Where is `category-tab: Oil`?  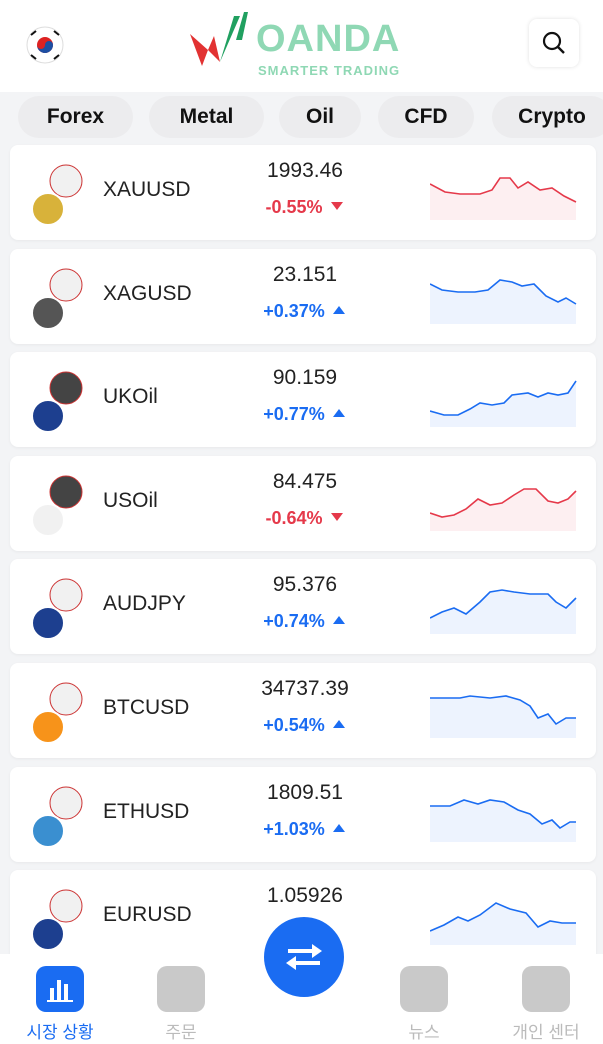 category-tab: Oil is located at coordinates (320, 117).